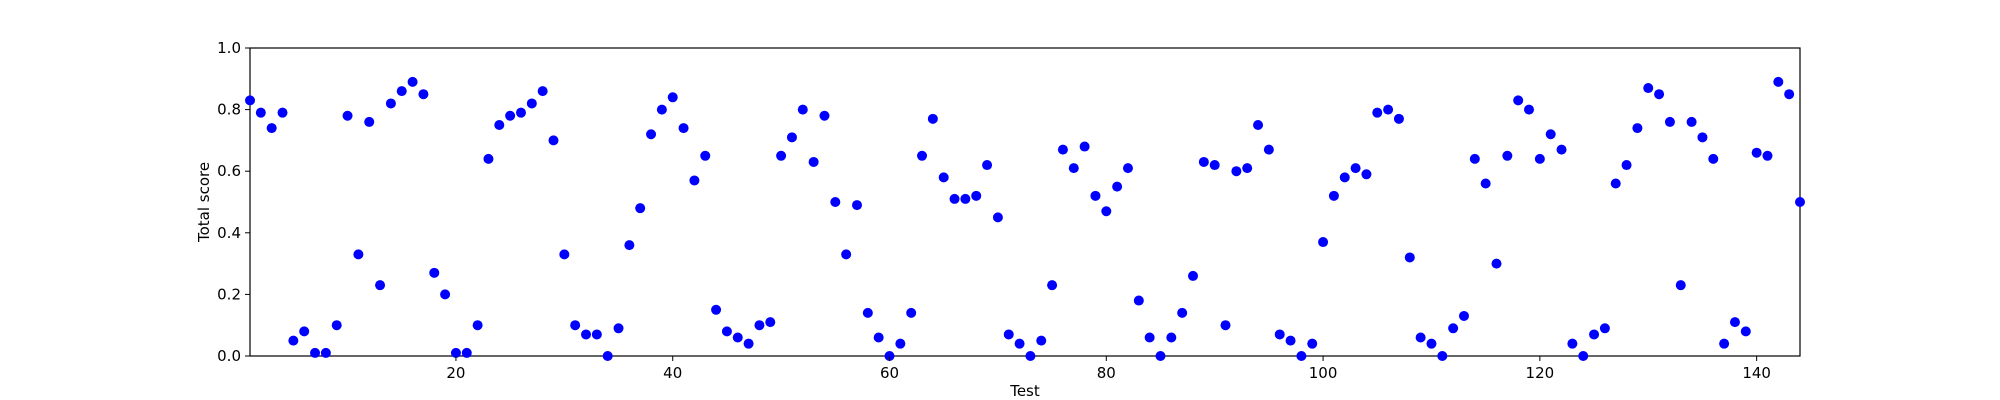  I want to click on x-tick-label: 40, so click(672, 373).